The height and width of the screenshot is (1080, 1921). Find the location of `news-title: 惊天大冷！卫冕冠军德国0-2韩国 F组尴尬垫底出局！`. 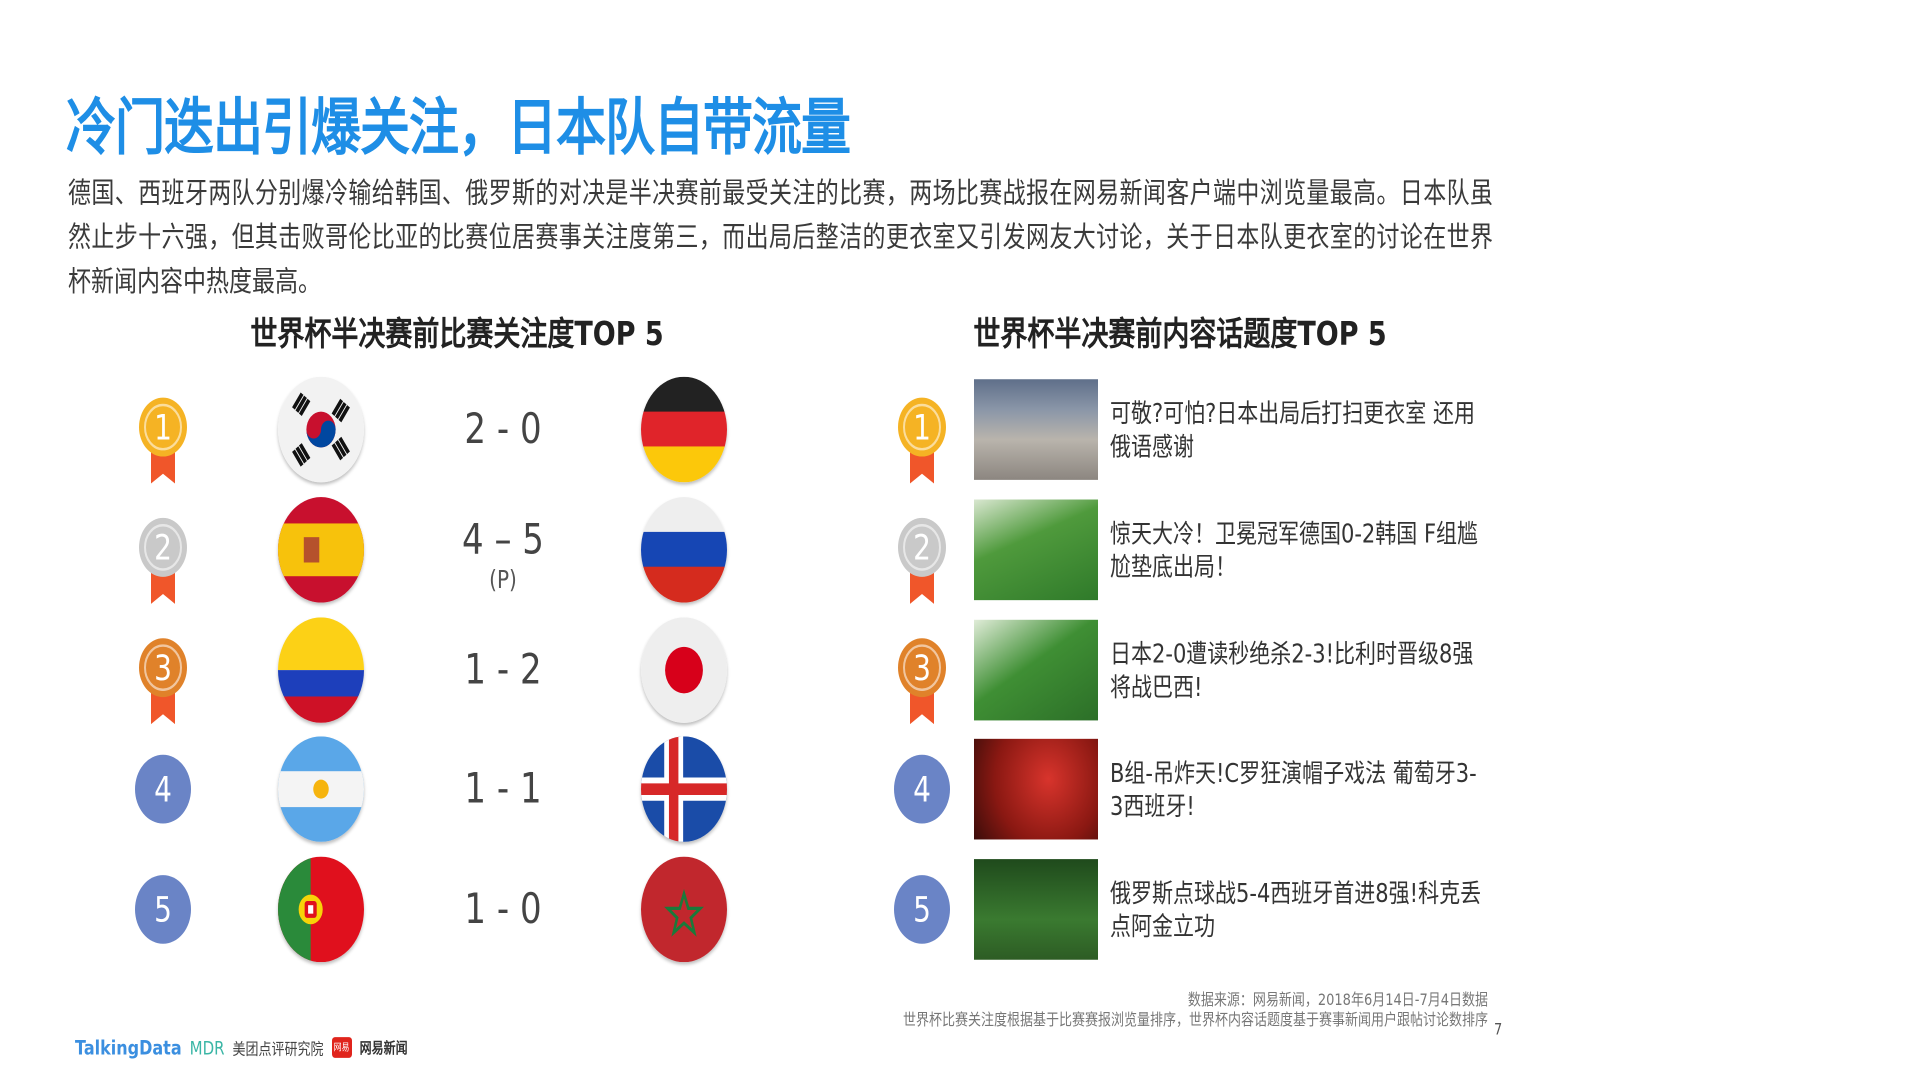

news-title: 惊天大冷！卫冕冠军德国0-2韩国 F组尴尬垫底出局！ is located at coordinates (1294, 550).